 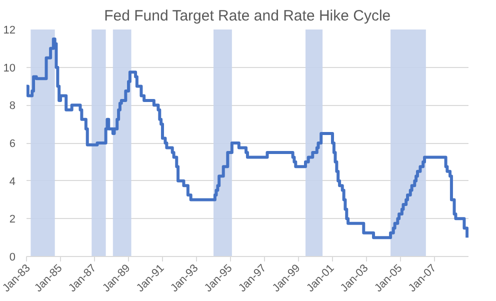 What do you see at coordinates (9, 68) in the screenshot?
I see `y-tick-label: 10` at bounding box center [9, 68].